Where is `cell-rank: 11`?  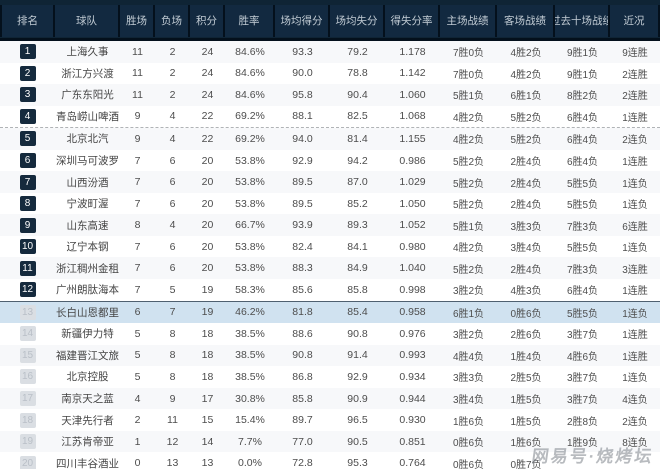 cell-rank: 11 is located at coordinates (27, 268).